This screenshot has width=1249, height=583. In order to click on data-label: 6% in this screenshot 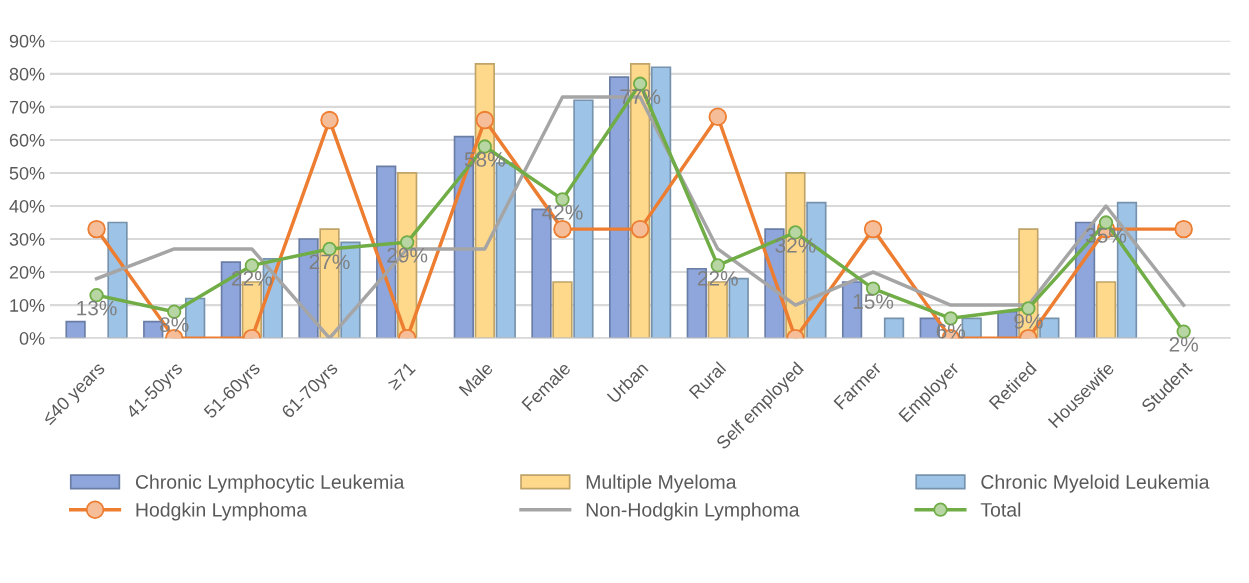, I will do `click(951, 331)`.